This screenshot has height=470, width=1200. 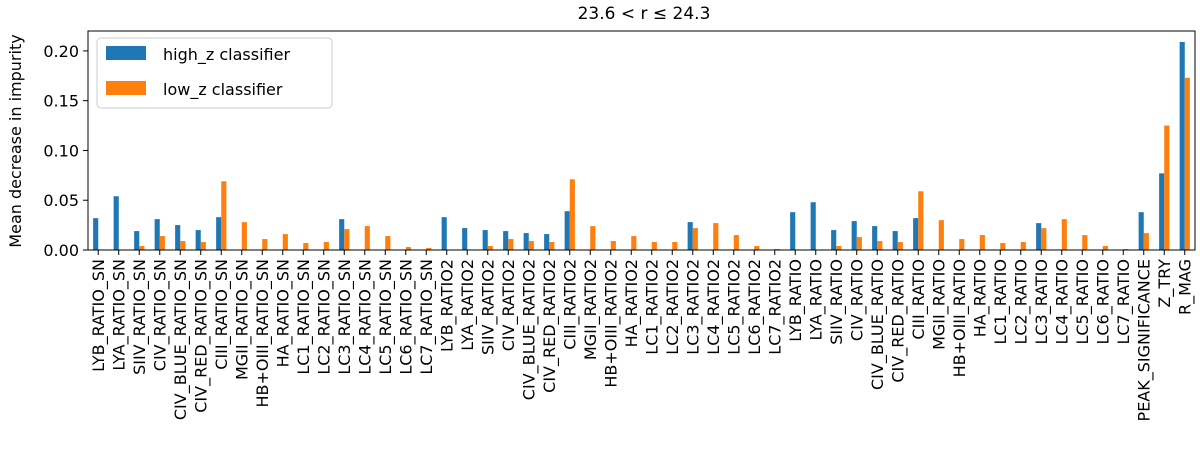 What do you see at coordinates (611, 323) in the screenshot?
I see `x-tick-label: HB+OIII_RATIO2` at bounding box center [611, 323].